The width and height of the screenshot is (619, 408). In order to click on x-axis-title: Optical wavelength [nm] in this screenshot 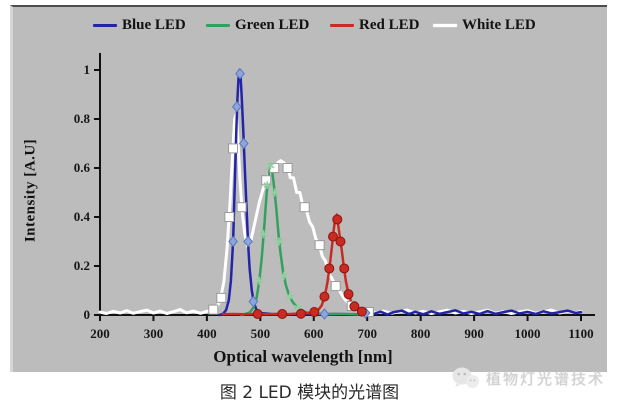, I will do `click(303, 356)`.